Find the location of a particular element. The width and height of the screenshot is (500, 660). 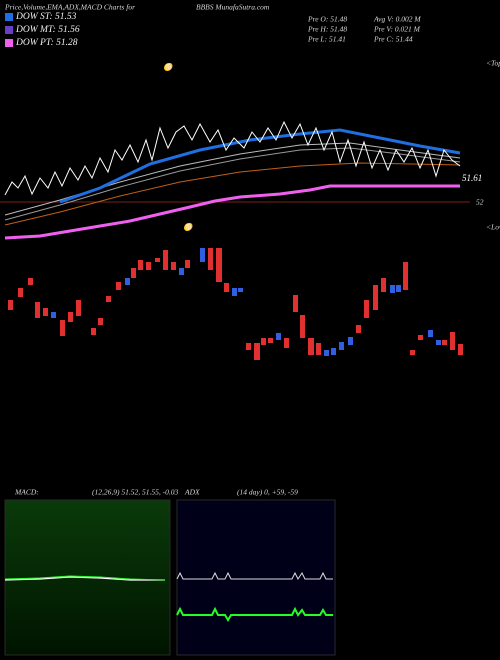

macd-params: (12,26,9) 51.52, 51.55, -0.03 is located at coordinates (135, 492).